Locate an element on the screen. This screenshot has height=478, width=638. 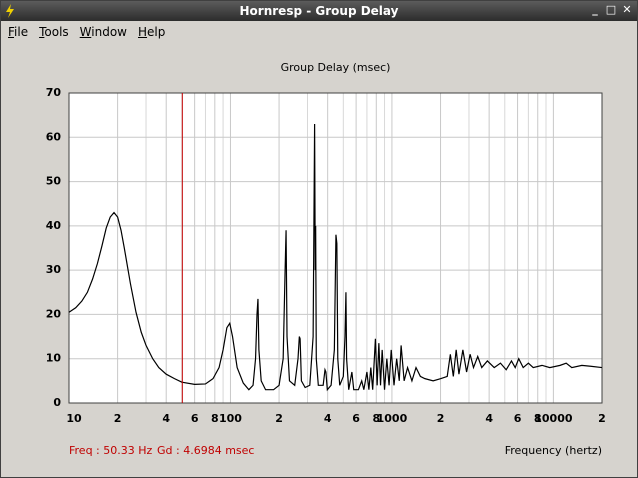
app-icon is located at coordinates (10, 11).